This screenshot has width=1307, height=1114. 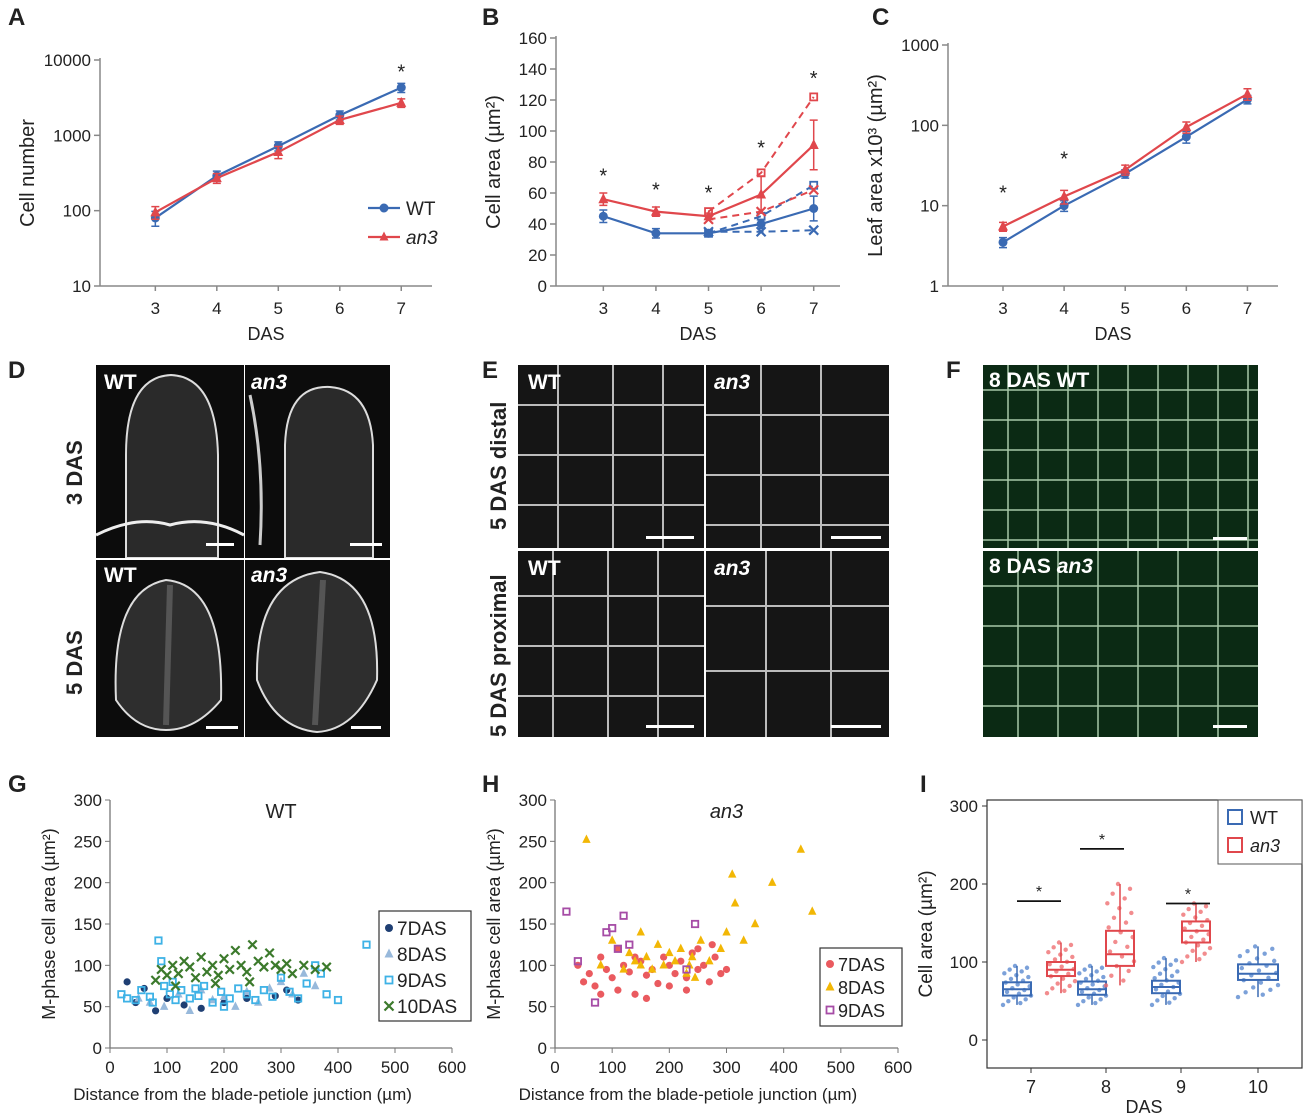 I want to click on y-tick-label-b: 0, so click(x=542, y=286).